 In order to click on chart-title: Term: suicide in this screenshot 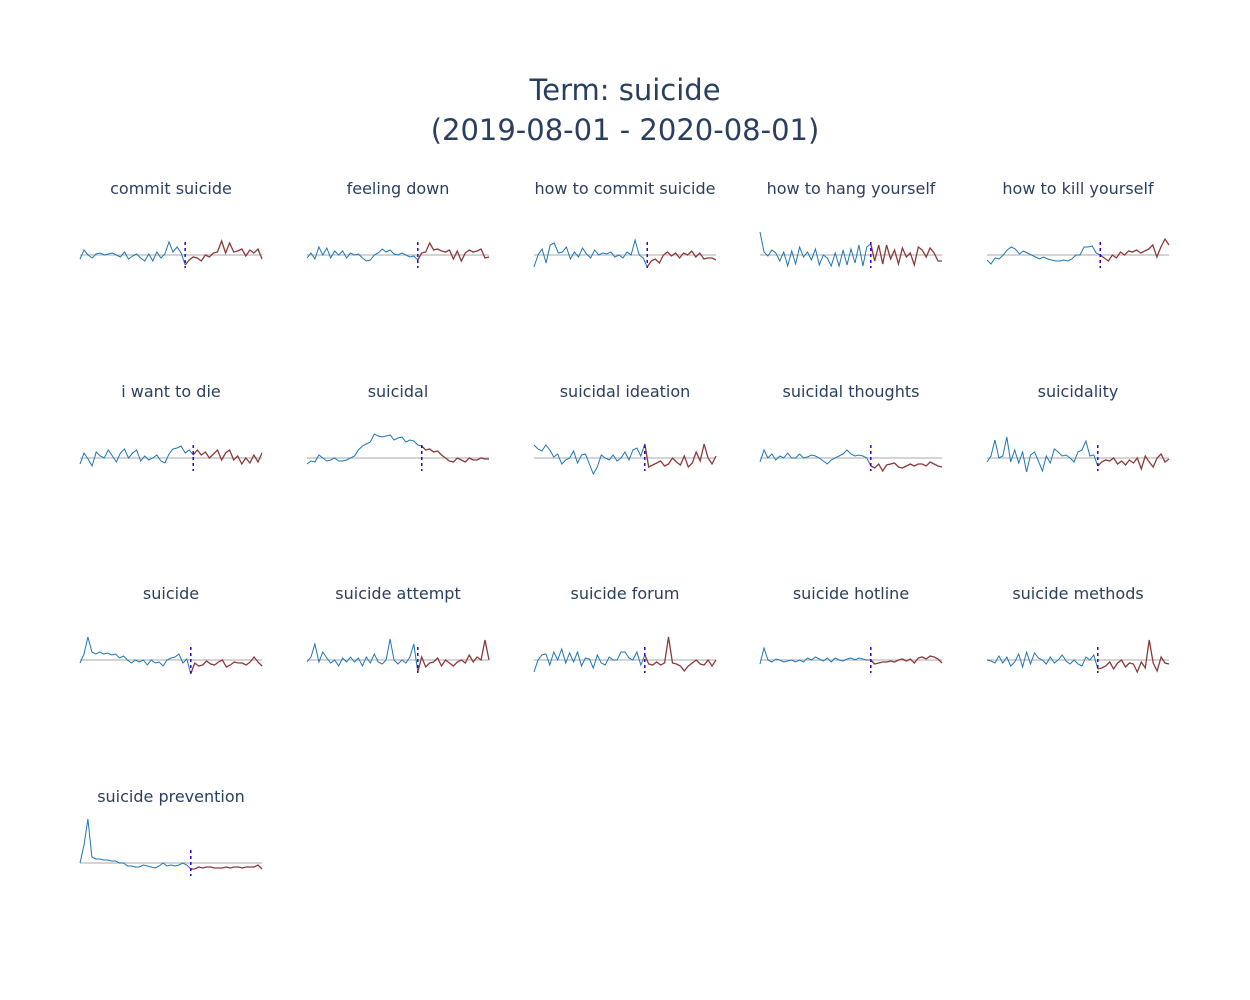, I will do `click(624, 90)`.